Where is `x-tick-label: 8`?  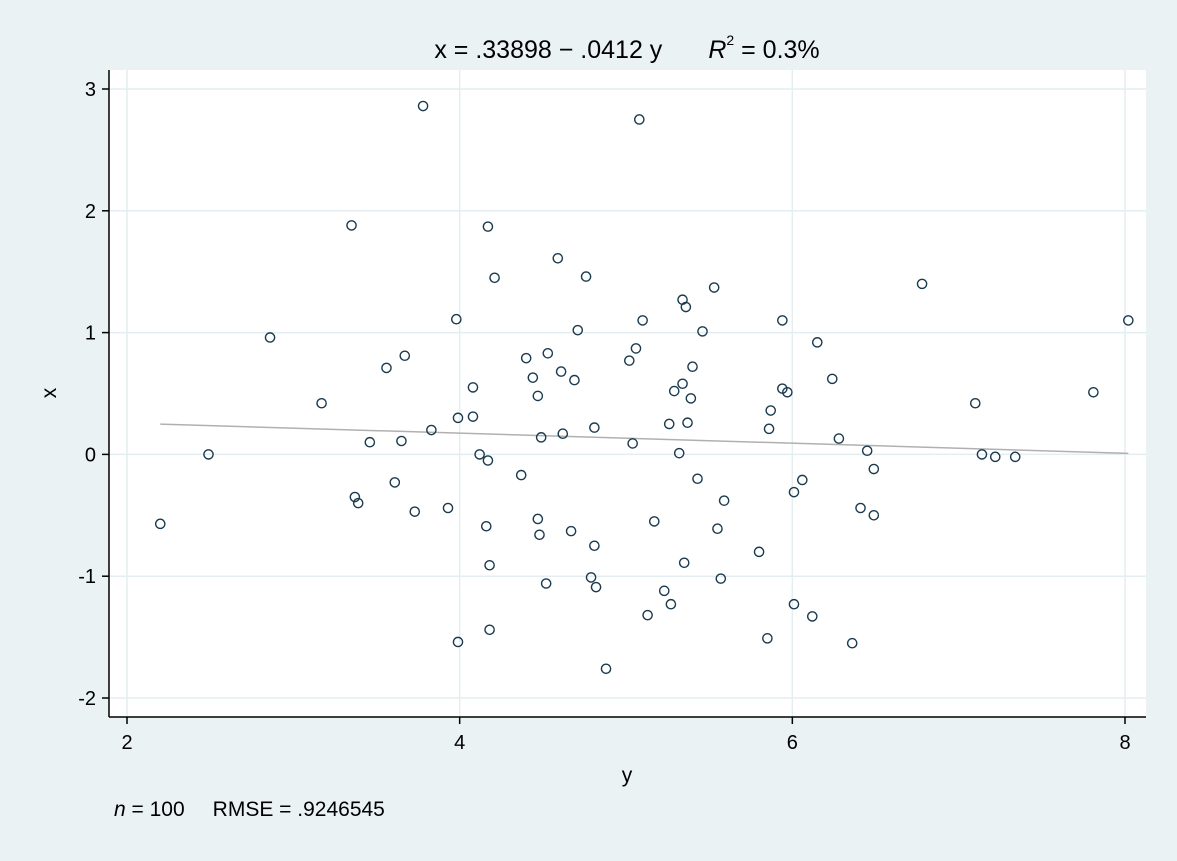 x-tick-label: 8 is located at coordinates (1124, 743).